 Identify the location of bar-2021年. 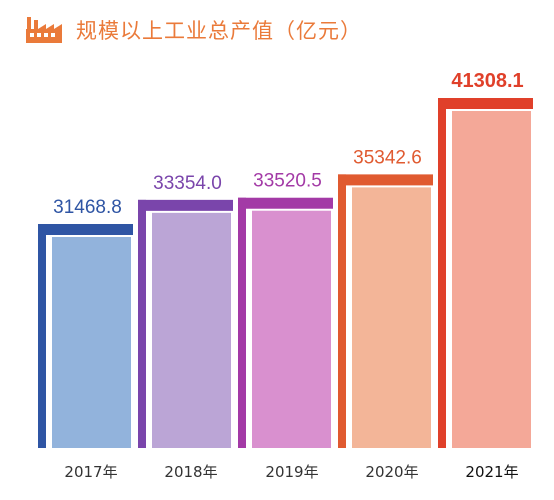
(485, 273).